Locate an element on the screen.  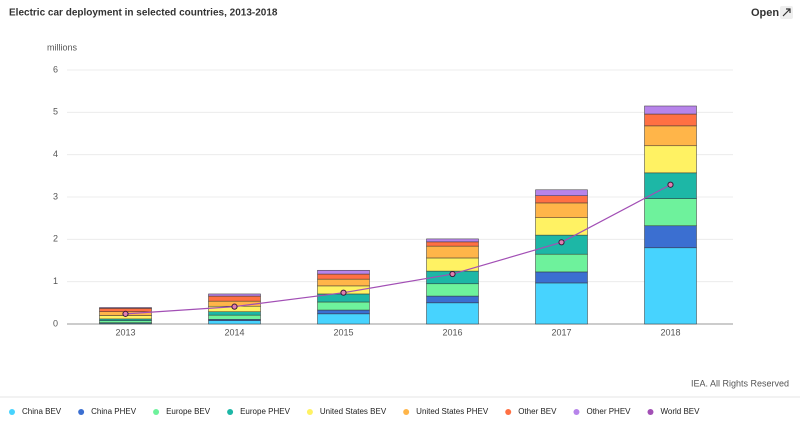
y-tick-label: 0 is located at coordinates (55, 323).